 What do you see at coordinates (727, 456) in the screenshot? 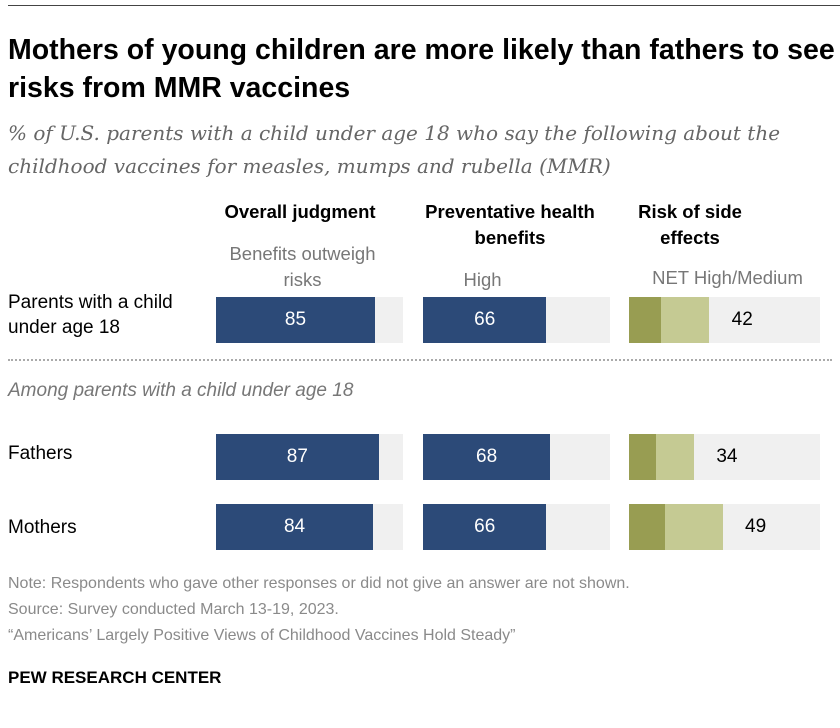
I see `bar-value-label: 34` at bounding box center [727, 456].